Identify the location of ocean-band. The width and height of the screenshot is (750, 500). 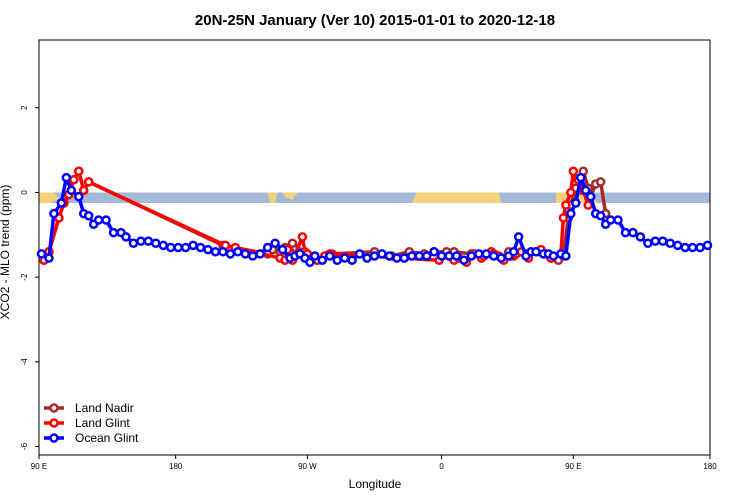
(374, 198).